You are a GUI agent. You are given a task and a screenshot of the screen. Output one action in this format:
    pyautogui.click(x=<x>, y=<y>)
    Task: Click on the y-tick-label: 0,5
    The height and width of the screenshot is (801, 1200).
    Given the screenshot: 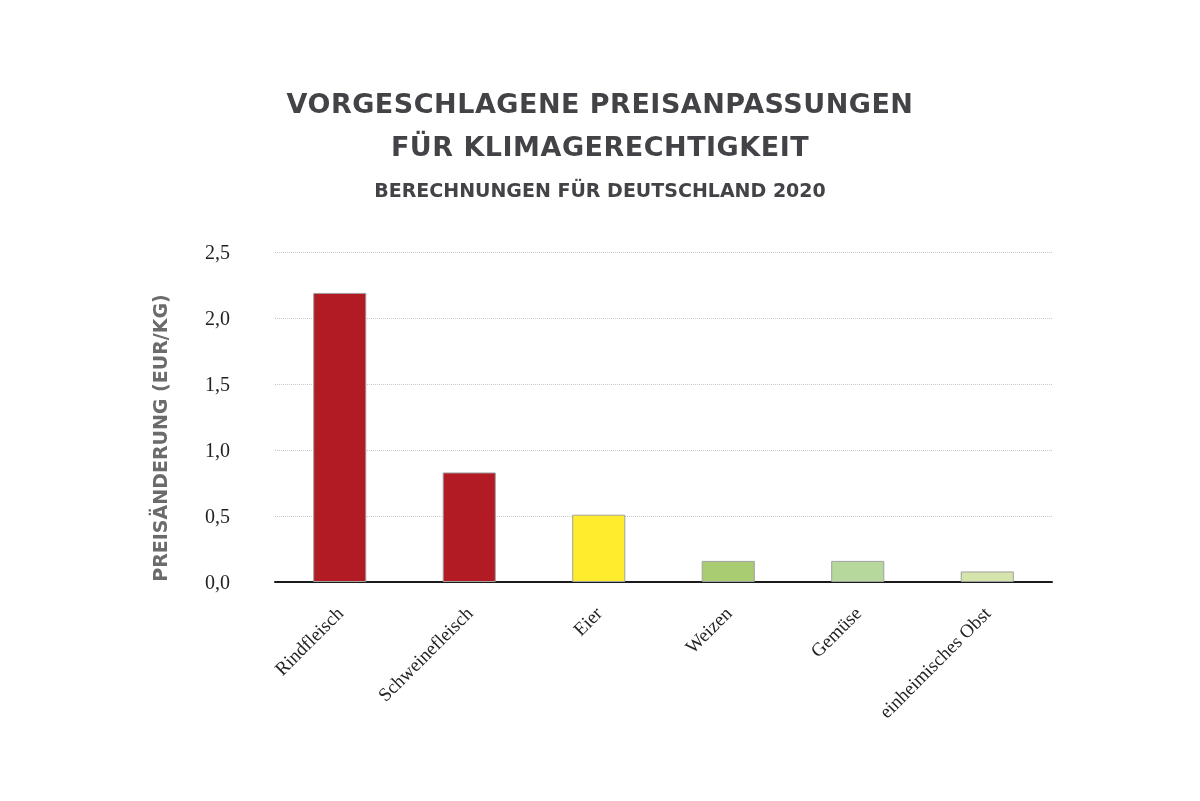 What is the action you would take?
    pyautogui.click(x=217, y=516)
    